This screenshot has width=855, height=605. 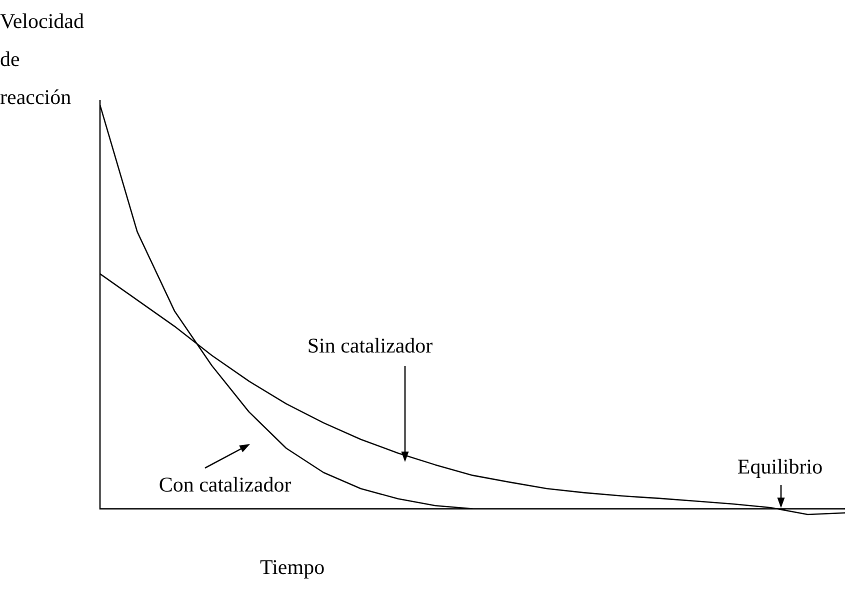 I want to click on x-axis-title: Tiempo, so click(x=292, y=567).